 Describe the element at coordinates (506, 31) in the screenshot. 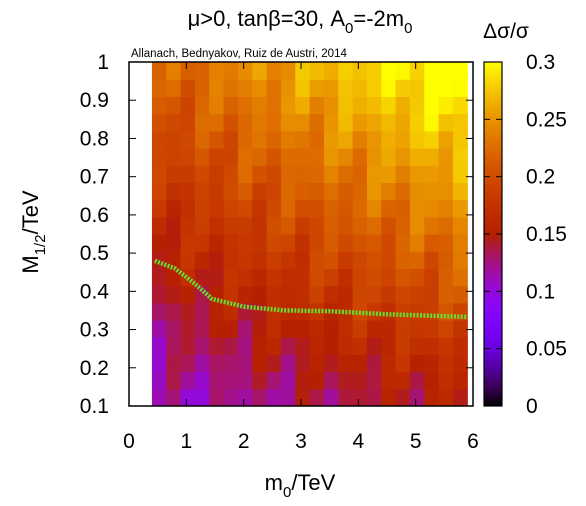

I see `colorbar-label: Δσ/σ` at that location.